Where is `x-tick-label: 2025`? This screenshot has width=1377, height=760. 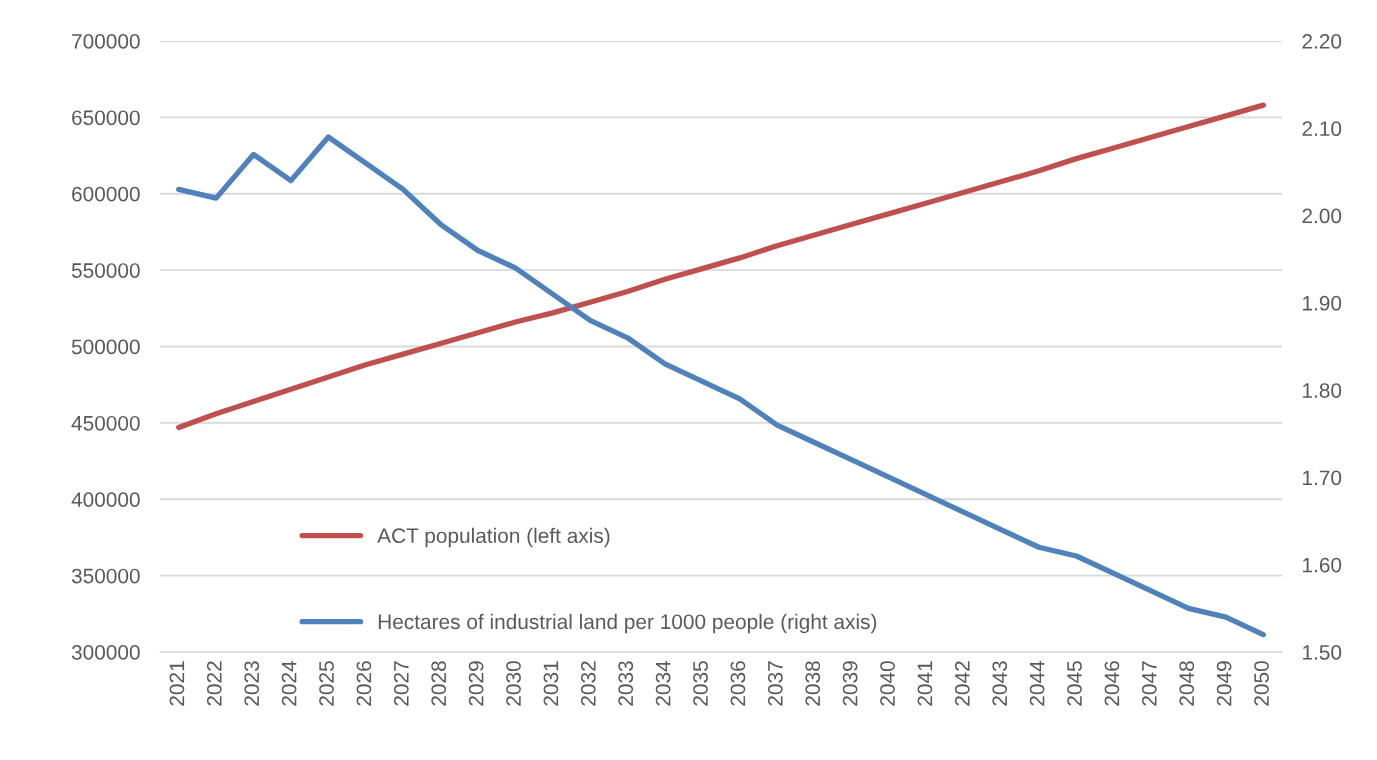
x-tick-label: 2025 is located at coordinates (326, 683).